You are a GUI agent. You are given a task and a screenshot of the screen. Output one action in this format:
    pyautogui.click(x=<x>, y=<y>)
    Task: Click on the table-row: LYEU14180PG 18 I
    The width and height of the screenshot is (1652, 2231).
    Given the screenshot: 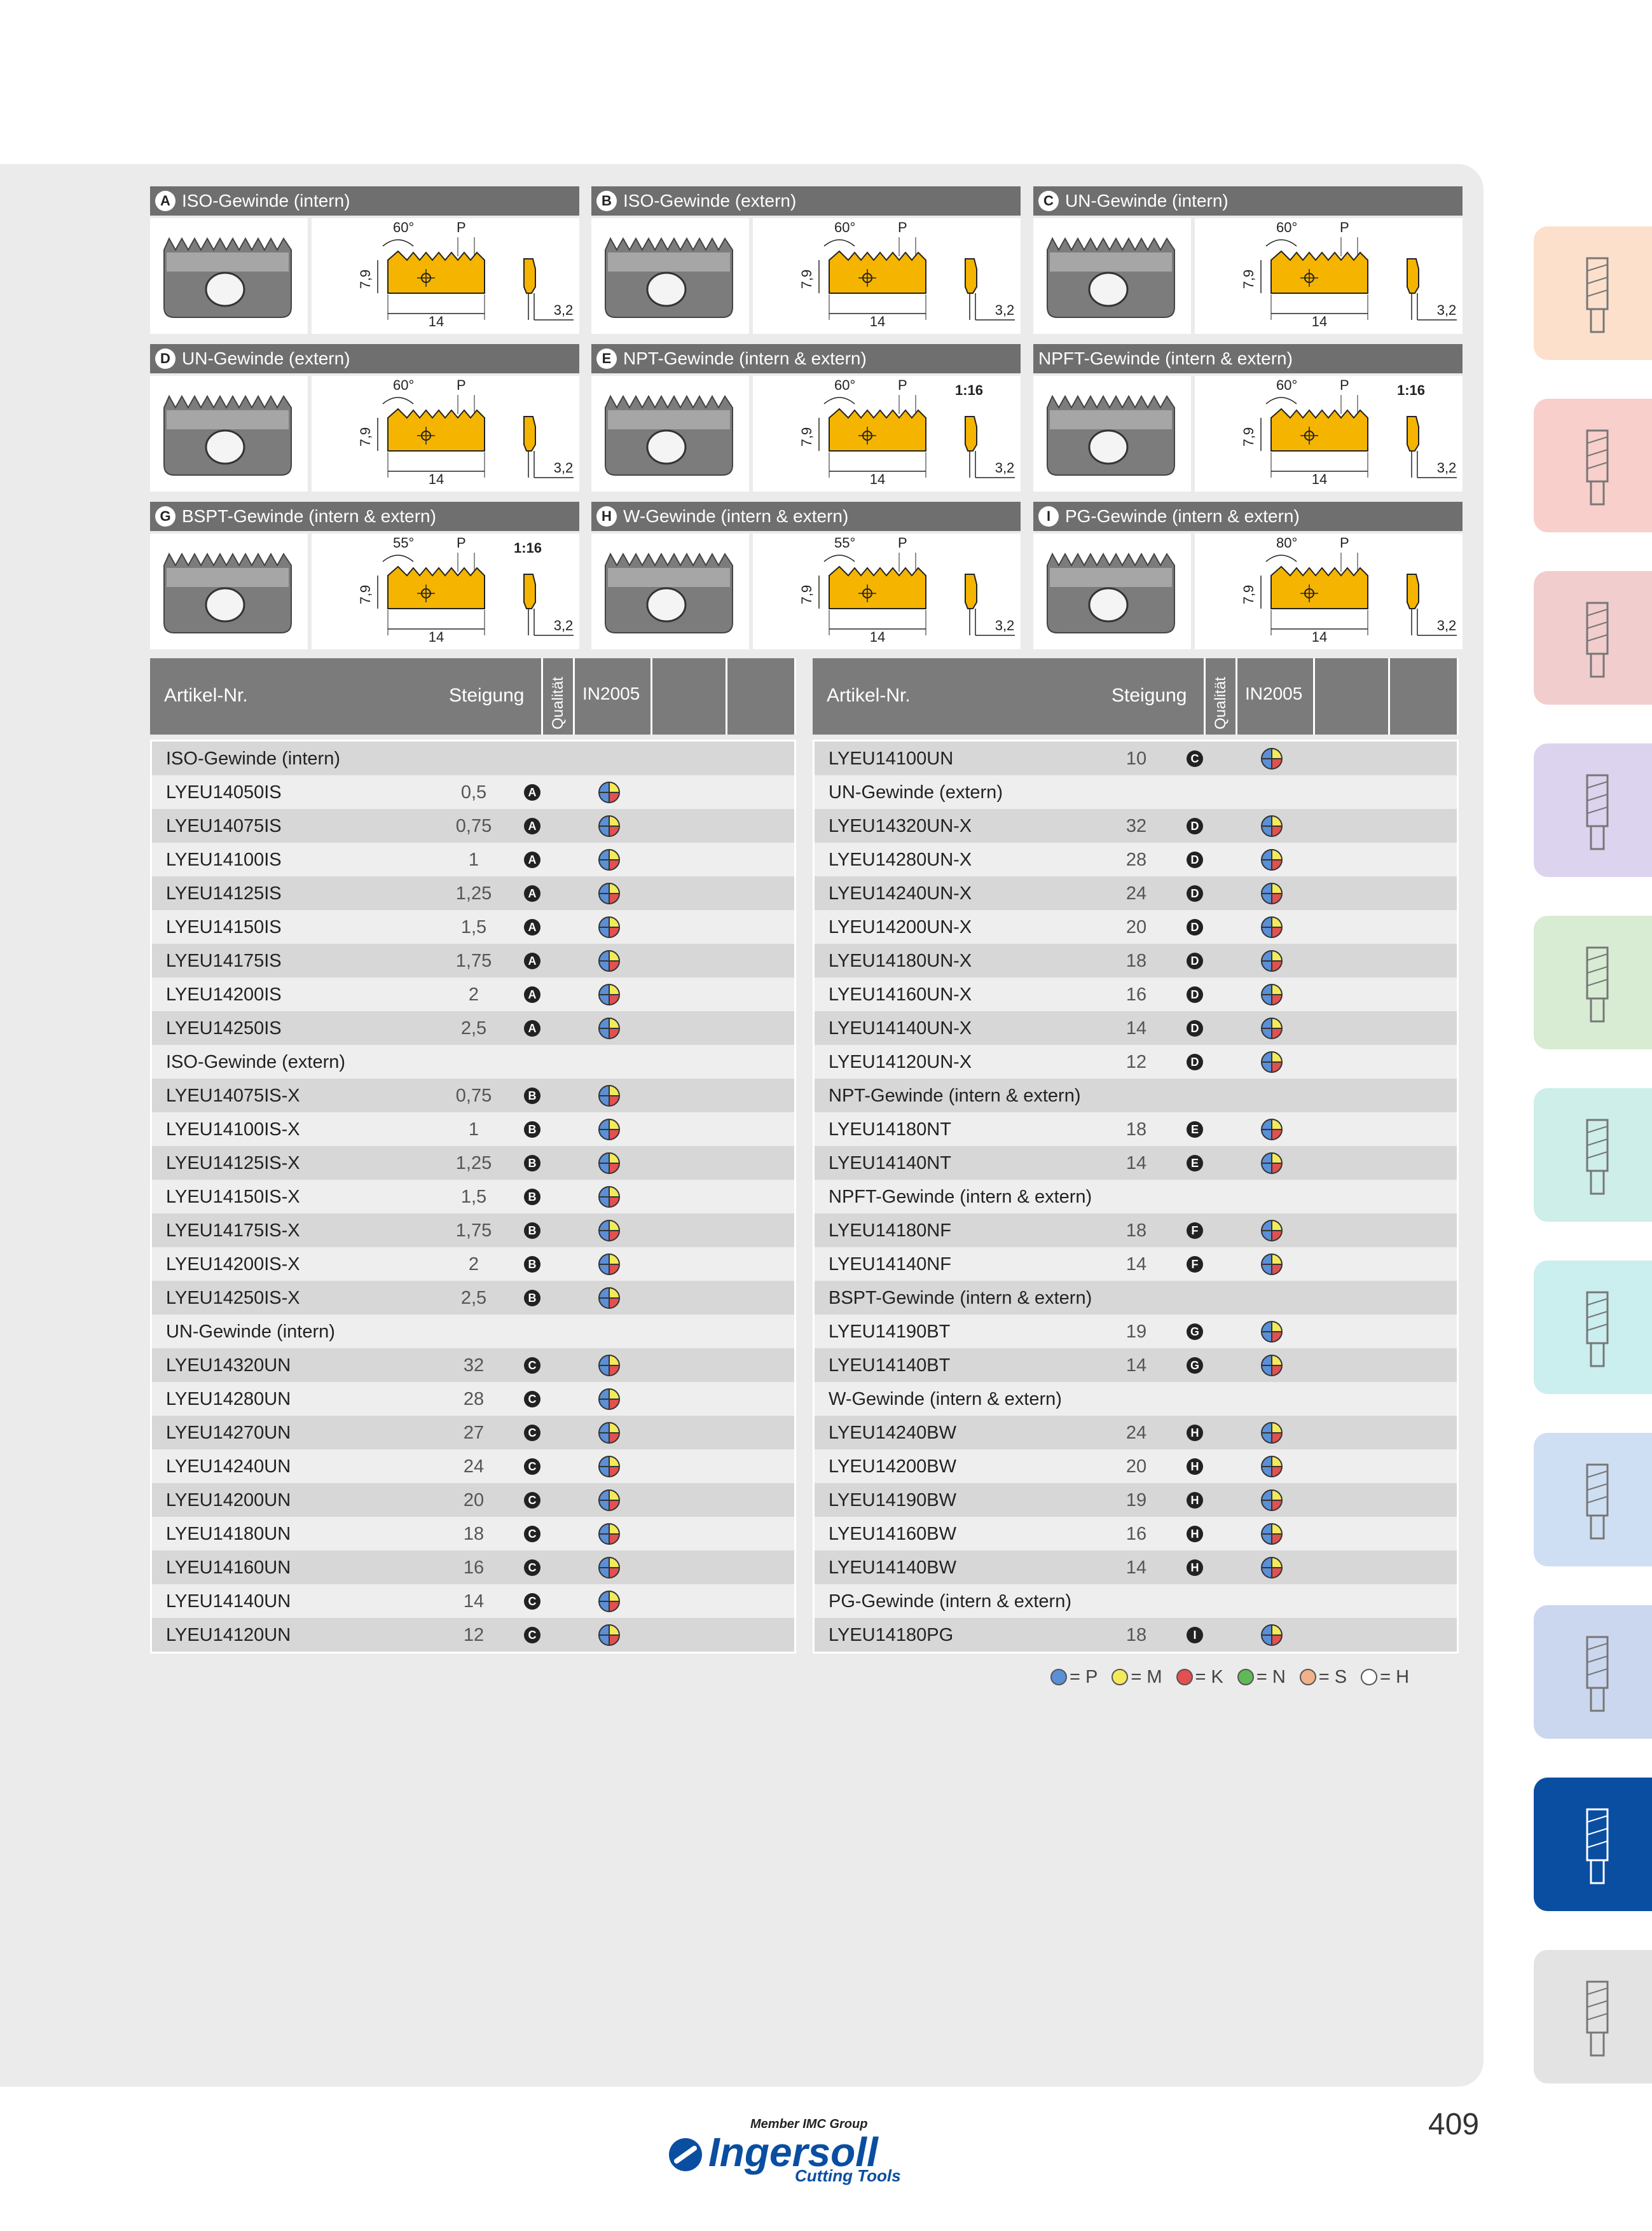 What is the action you would take?
    pyautogui.click(x=1136, y=1635)
    